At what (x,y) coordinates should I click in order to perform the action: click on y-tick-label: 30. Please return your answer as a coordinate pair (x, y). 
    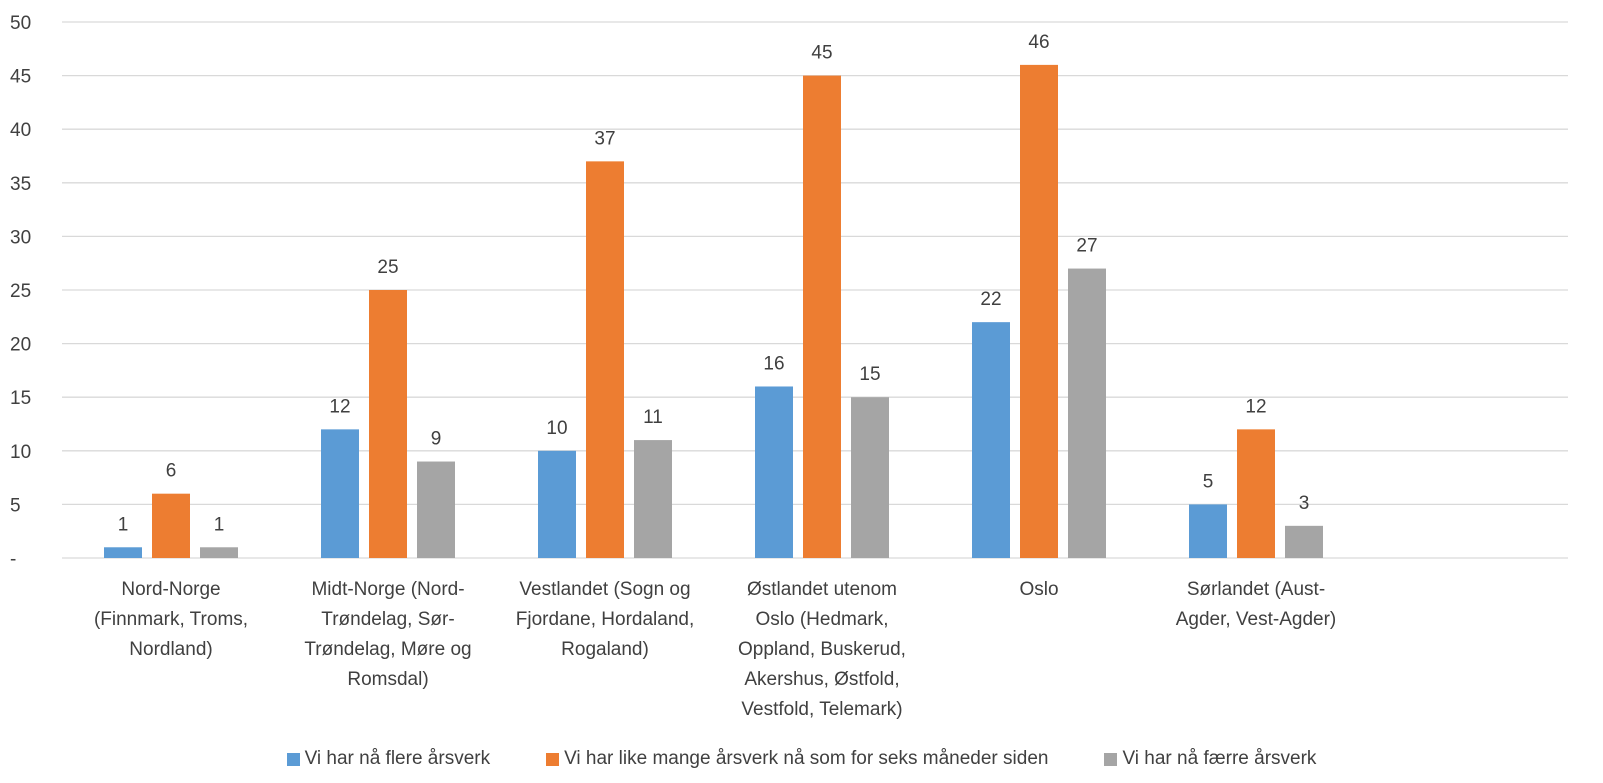
    Looking at the image, I should click on (20, 237).